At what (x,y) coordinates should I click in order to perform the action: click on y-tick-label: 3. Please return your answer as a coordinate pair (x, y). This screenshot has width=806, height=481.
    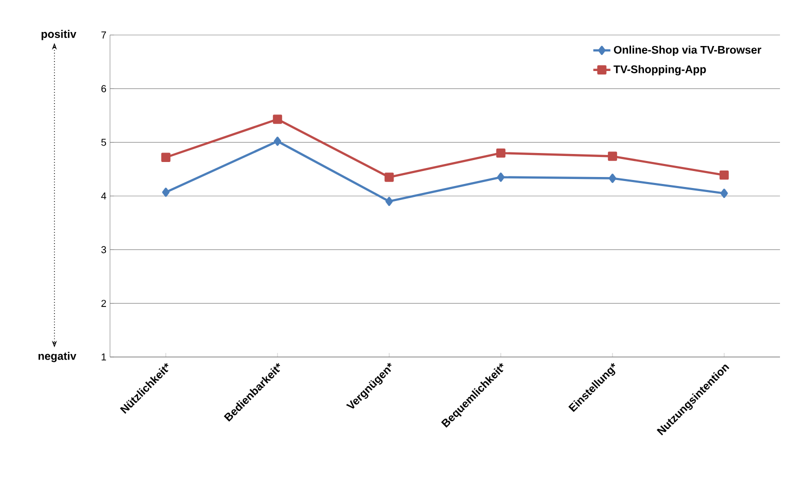
    Looking at the image, I should click on (103, 250).